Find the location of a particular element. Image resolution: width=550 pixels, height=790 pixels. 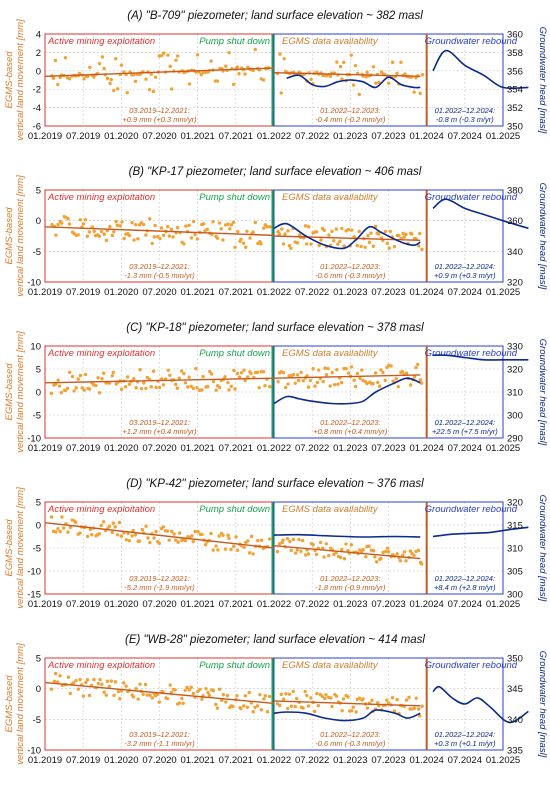

left-tick-label: -5 is located at coordinates (37, 720).